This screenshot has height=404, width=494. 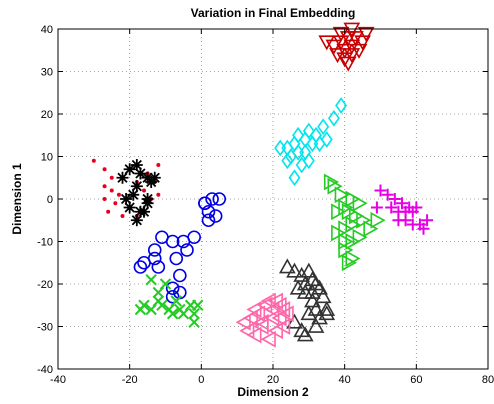 I want to click on y-tick-label: -40, so click(x=45, y=370).